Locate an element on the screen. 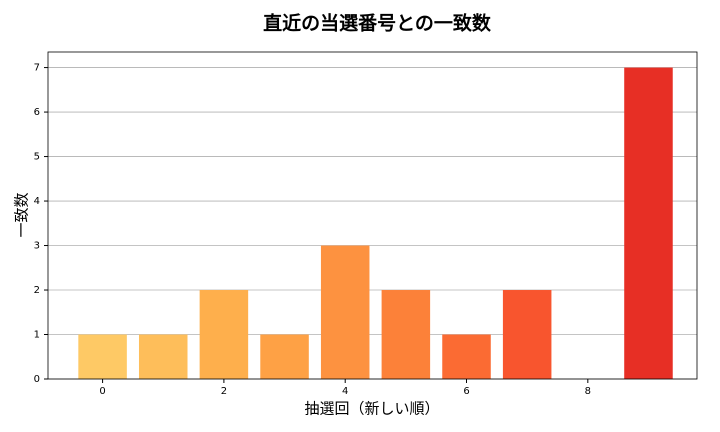 This screenshot has height=432, width=720. y-axis-label: 一致数 is located at coordinates (22, 214).